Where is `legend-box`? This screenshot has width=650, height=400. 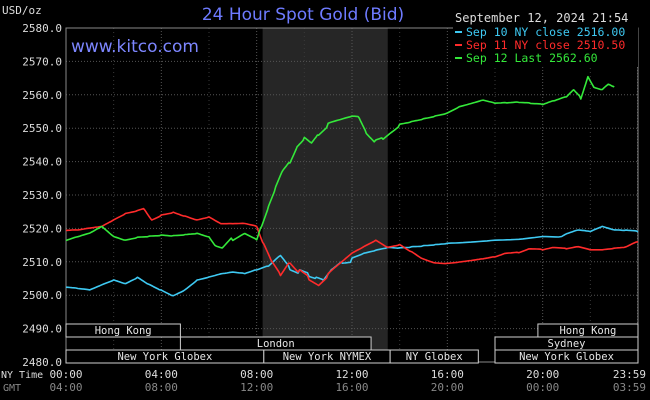
legend-box is located at coordinates (545, 47).